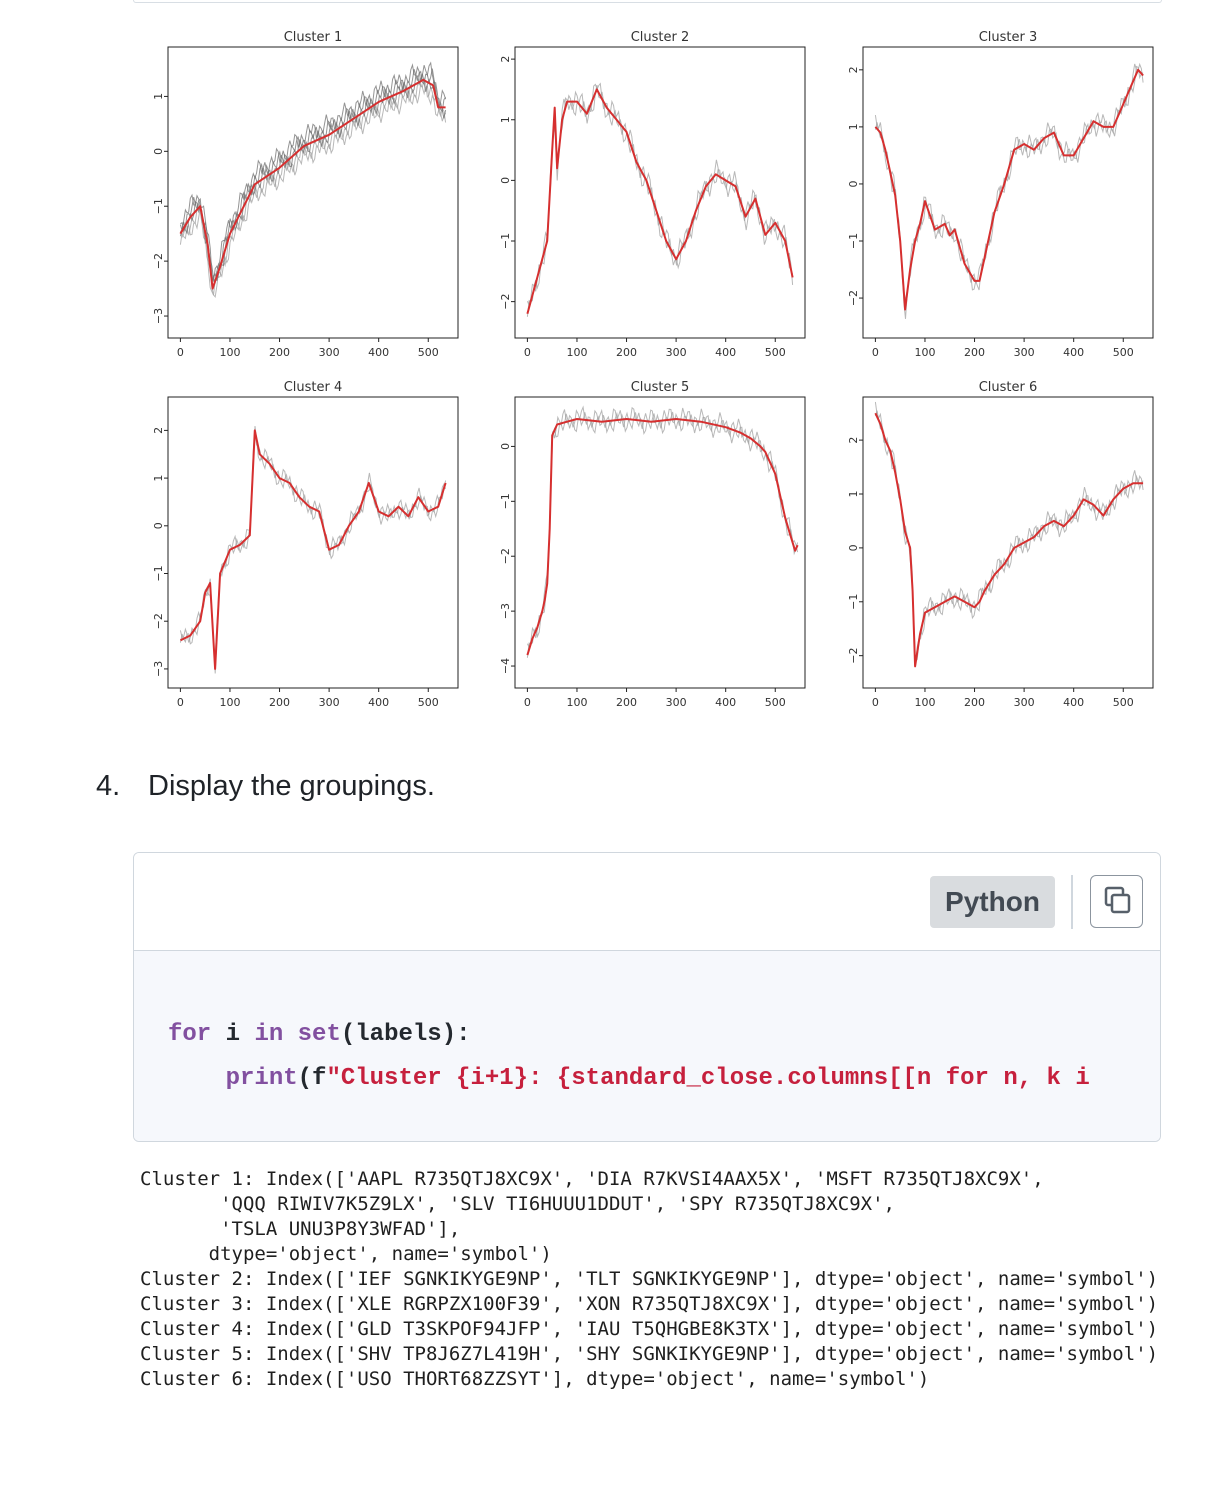 This screenshot has height=1491, width=1216. I want to click on chart-title: Cluster 3, so click(1008, 37).